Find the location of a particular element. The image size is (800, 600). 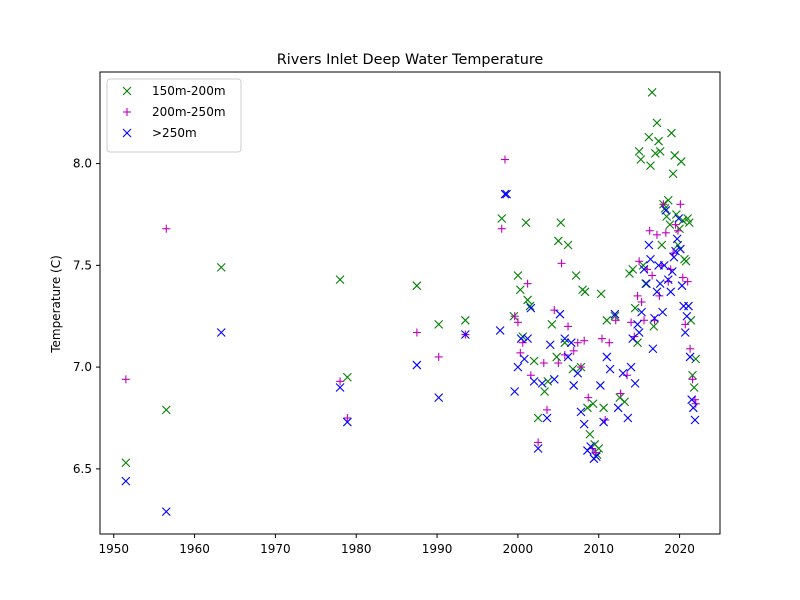

x-tick-label: 1950 is located at coordinates (113, 549).